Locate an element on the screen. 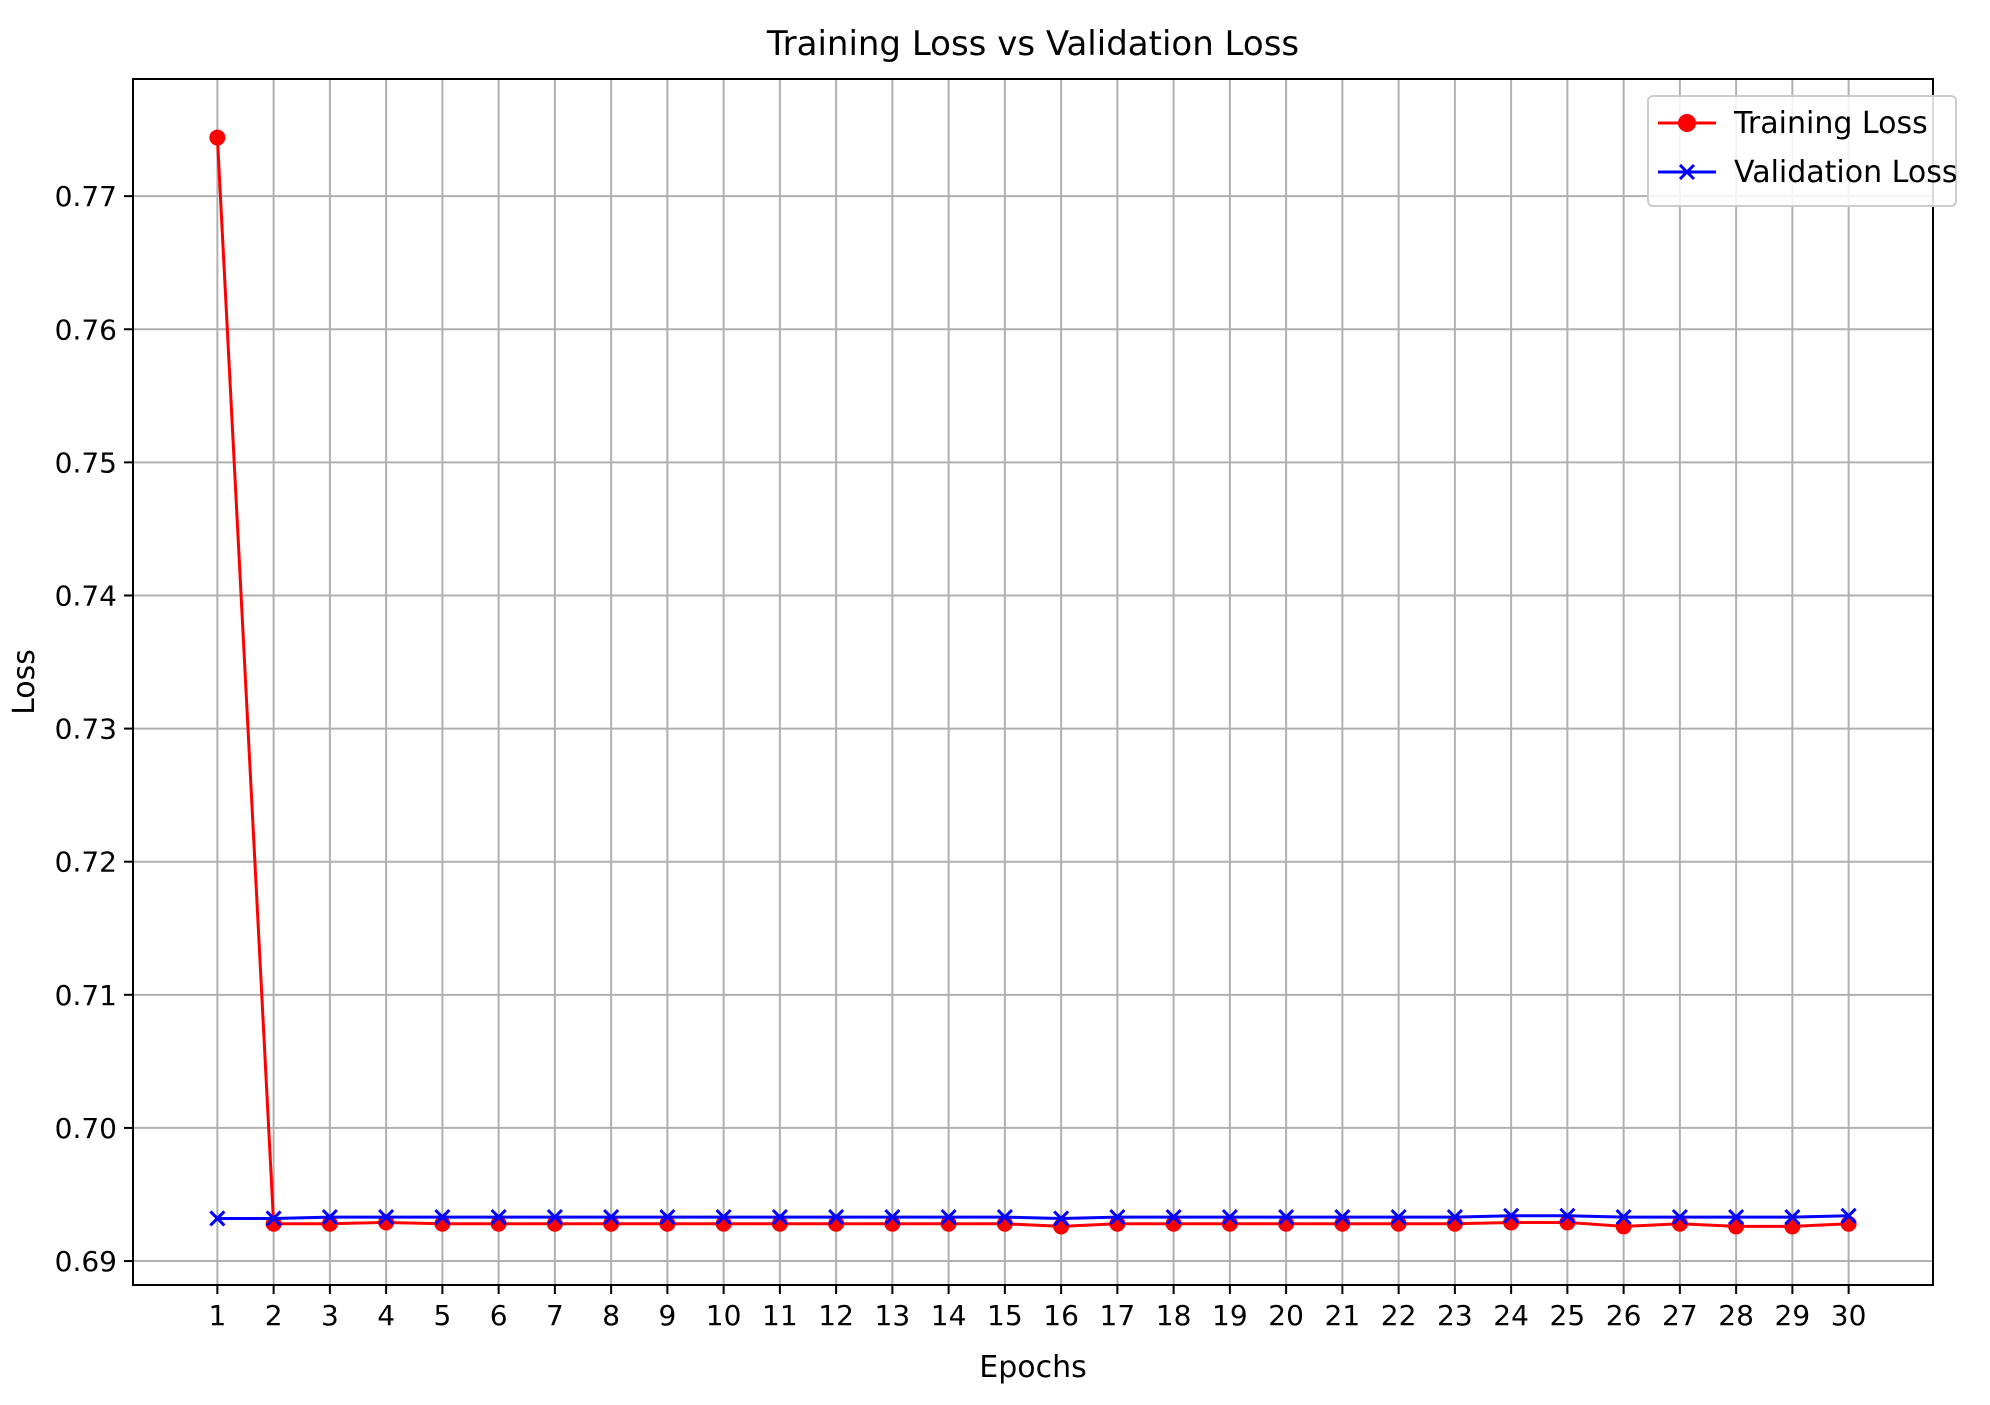  x-tick-label: 1 is located at coordinates (217, 1315).